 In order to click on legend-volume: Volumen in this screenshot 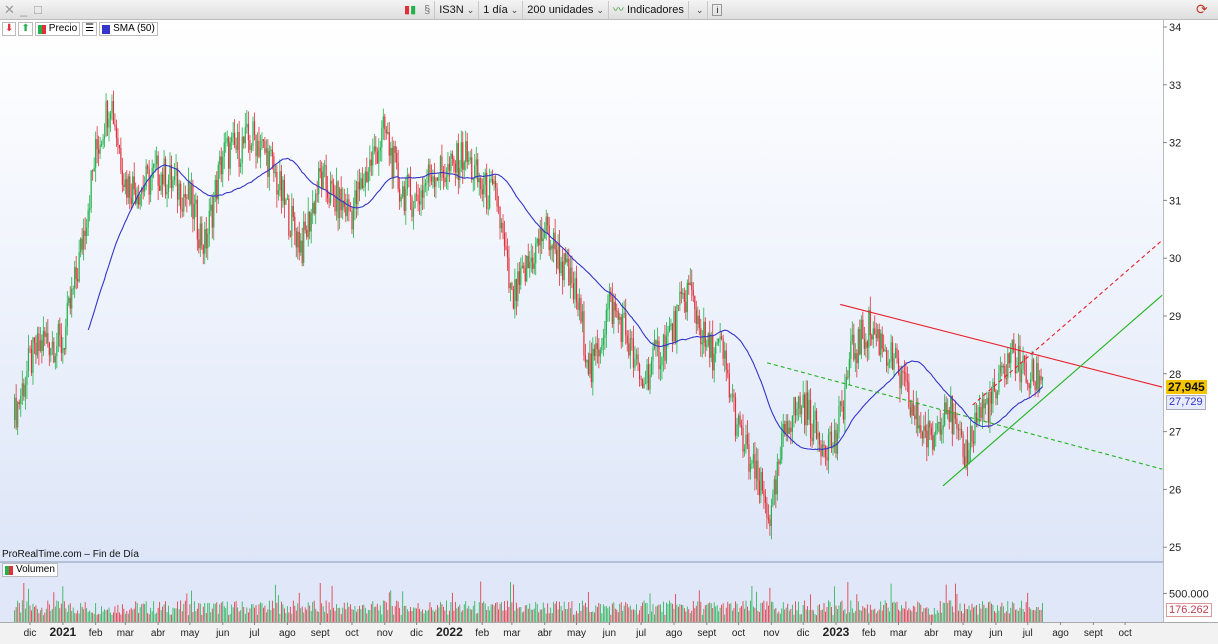, I will do `click(30, 570)`.